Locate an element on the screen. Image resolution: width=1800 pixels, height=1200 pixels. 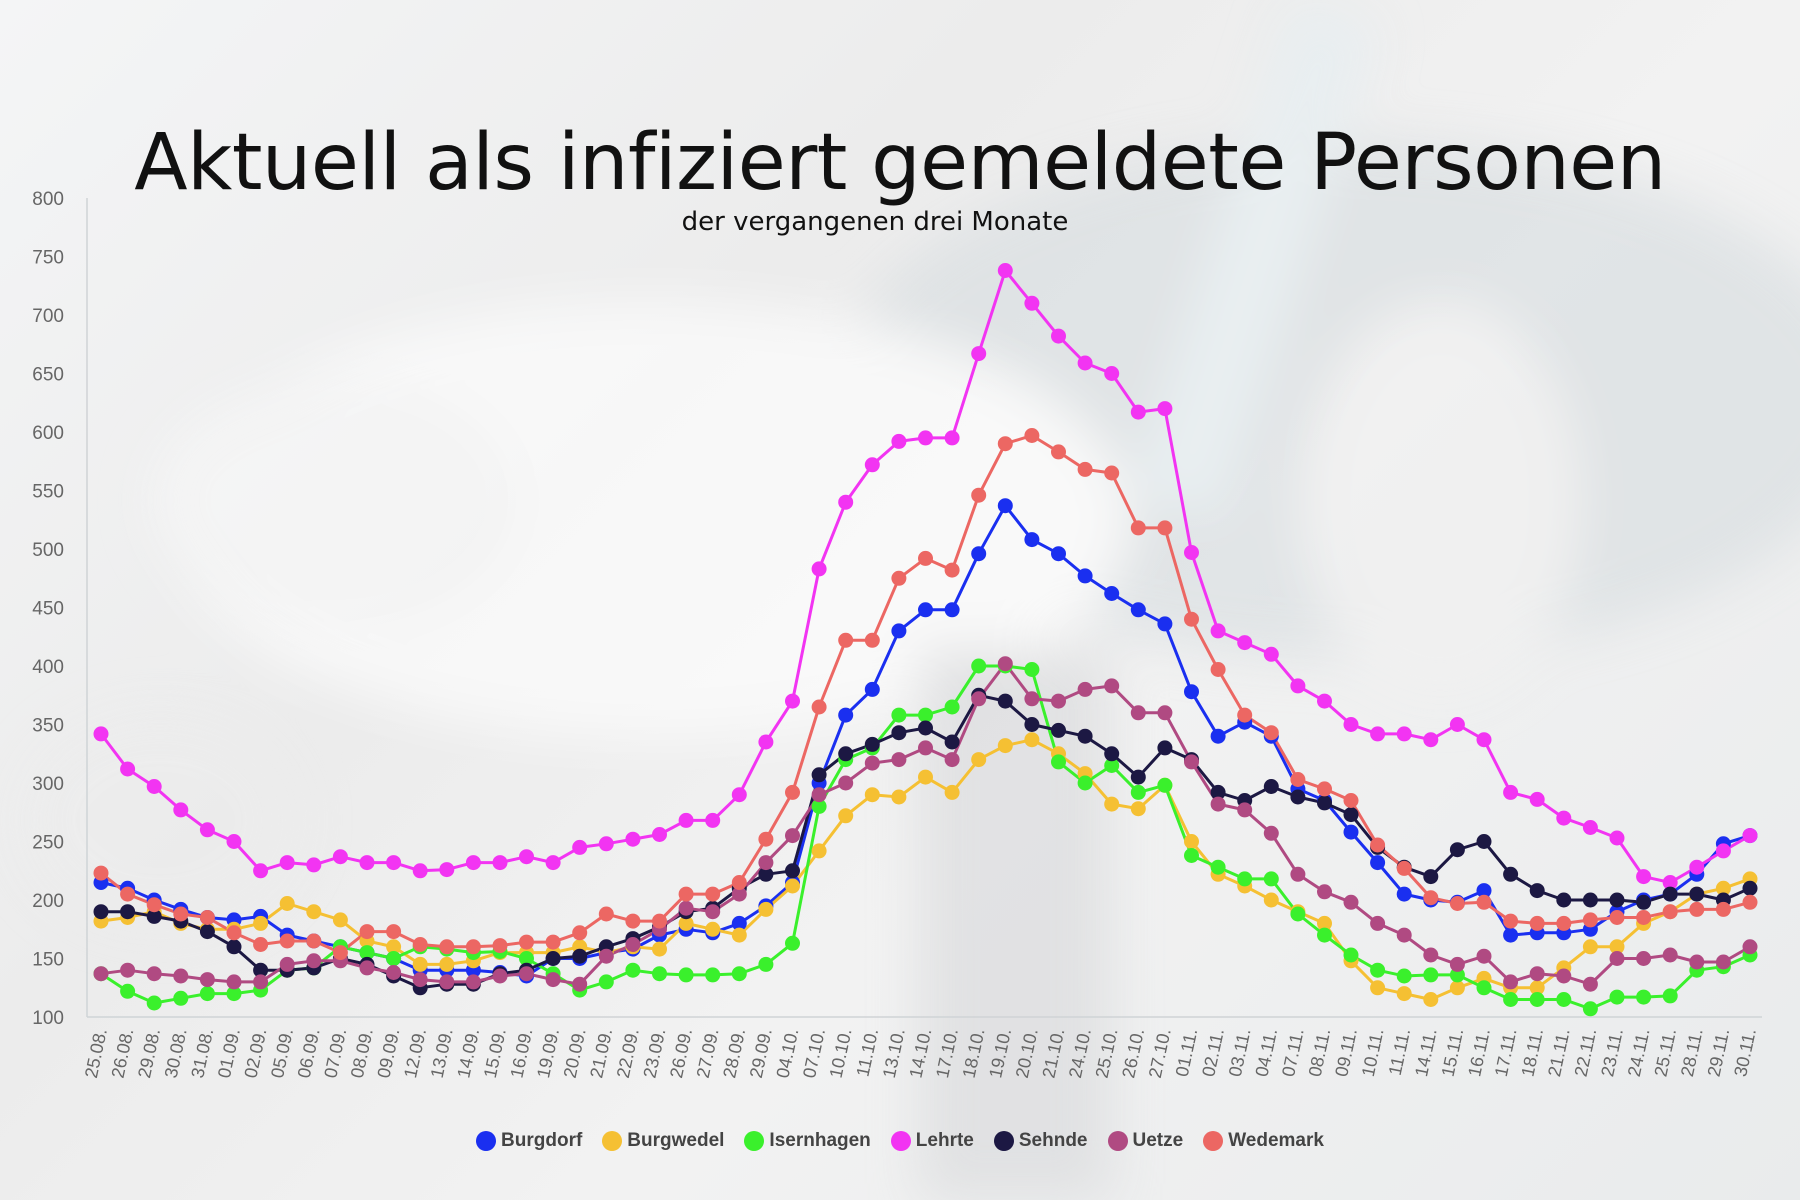
x-tick-label: 25.08. is located at coordinates (96, 1053).